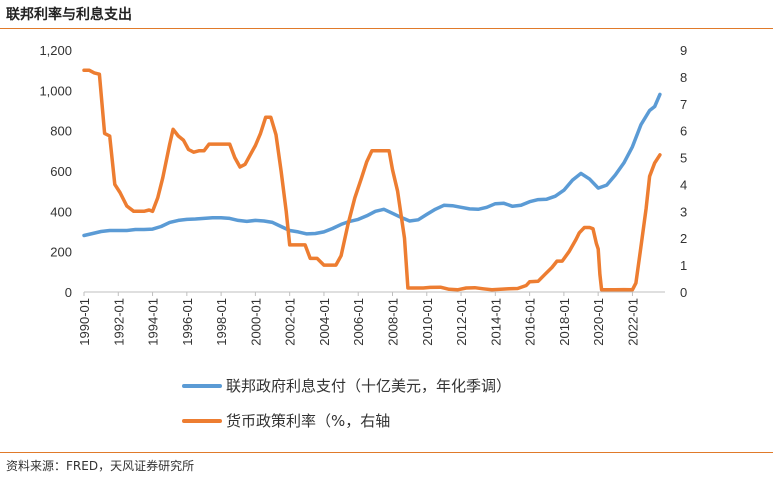 The width and height of the screenshot is (773, 478). Describe the element at coordinates (69, 15) in the screenshot. I see `chart-title: 联邦利率与利息支出` at that location.